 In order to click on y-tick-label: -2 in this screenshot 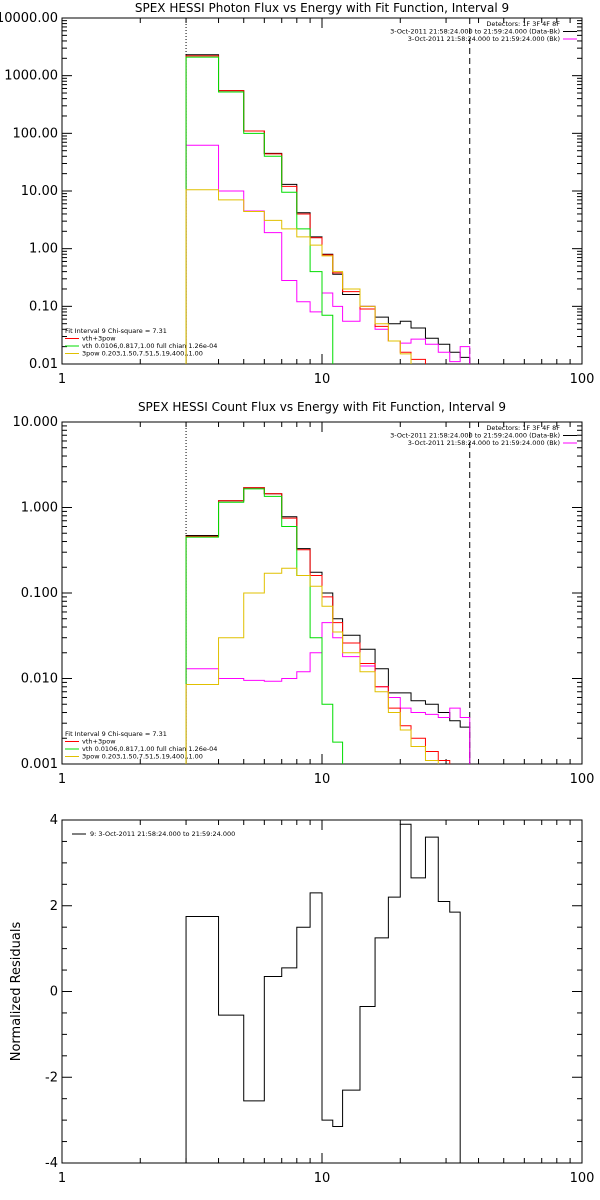, I will do `click(51, 1077)`.